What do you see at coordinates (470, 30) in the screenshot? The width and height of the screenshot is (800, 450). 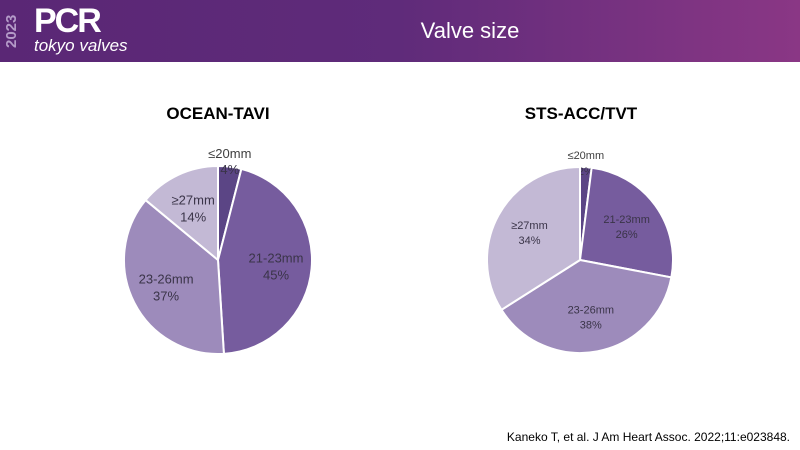 I see `slide-title: Valve size` at bounding box center [470, 30].